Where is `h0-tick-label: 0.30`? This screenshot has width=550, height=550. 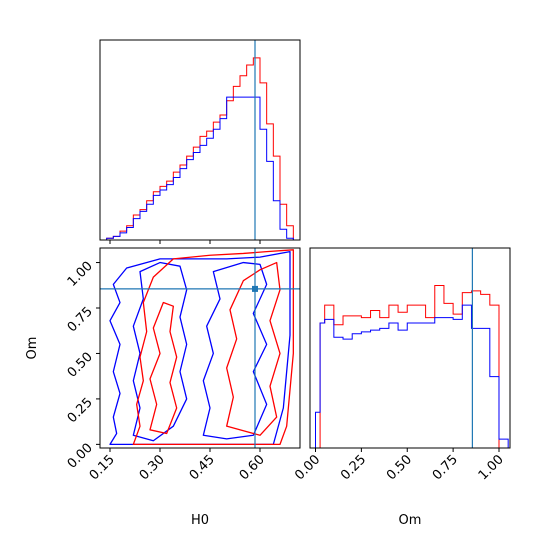 h0-tick-label: 0.30 is located at coordinates (152, 467).